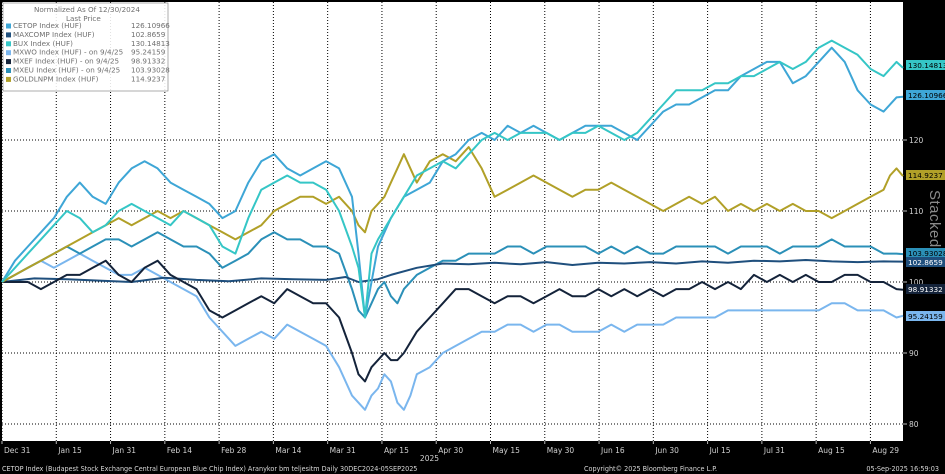  Describe the element at coordinates (85, 47) in the screenshot. I see `legend-box` at that location.